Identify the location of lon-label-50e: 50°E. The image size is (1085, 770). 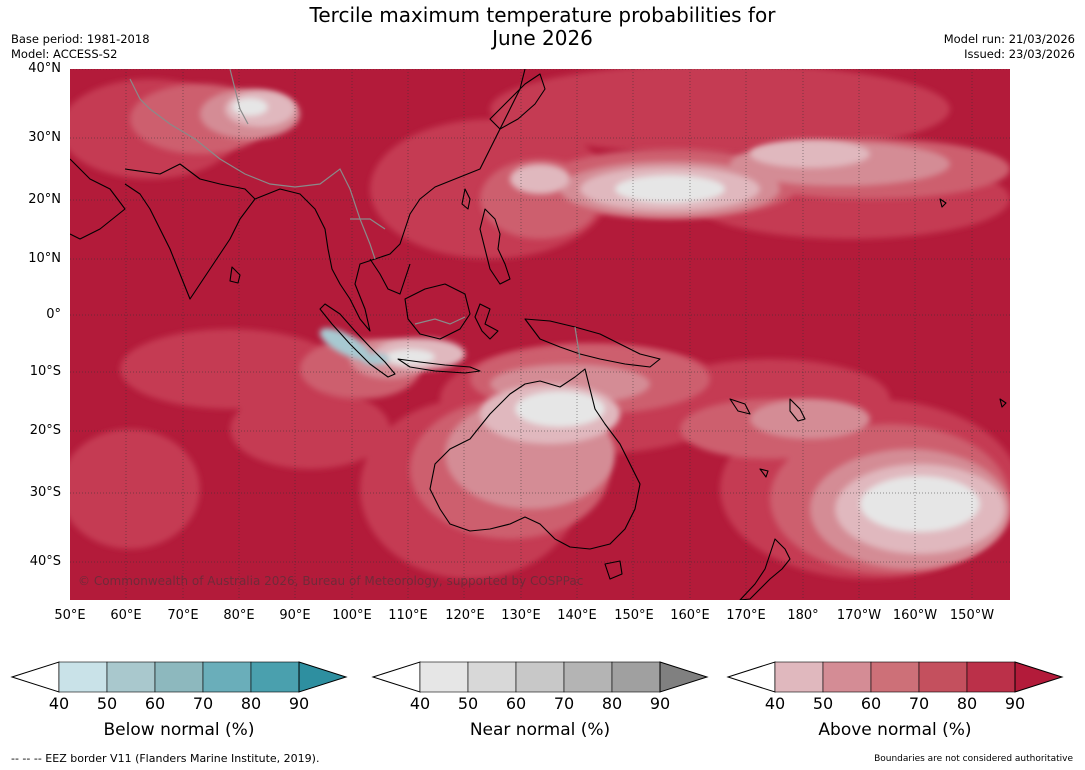
(70, 615).